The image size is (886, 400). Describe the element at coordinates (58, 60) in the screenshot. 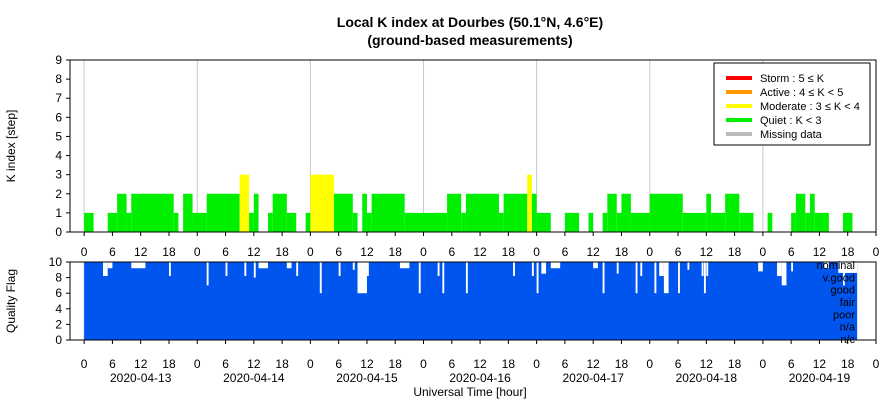

I see `top-y-tick-label: 9` at that location.